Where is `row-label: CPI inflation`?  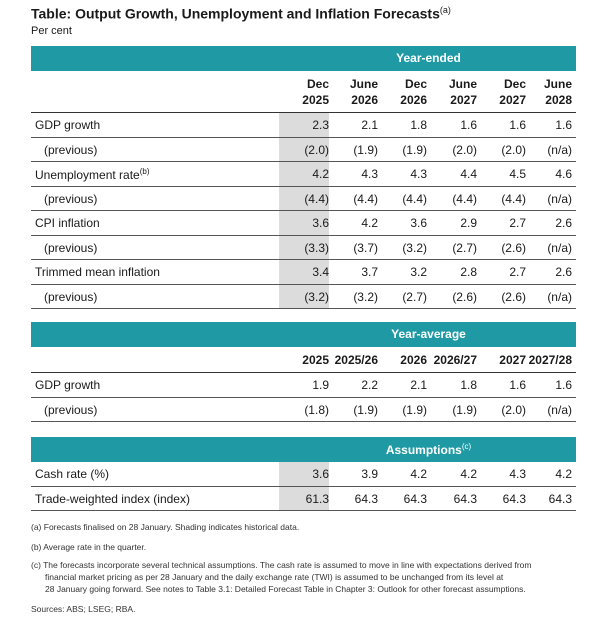
row-label: CPI inflation is located at coordinates (67, 223).